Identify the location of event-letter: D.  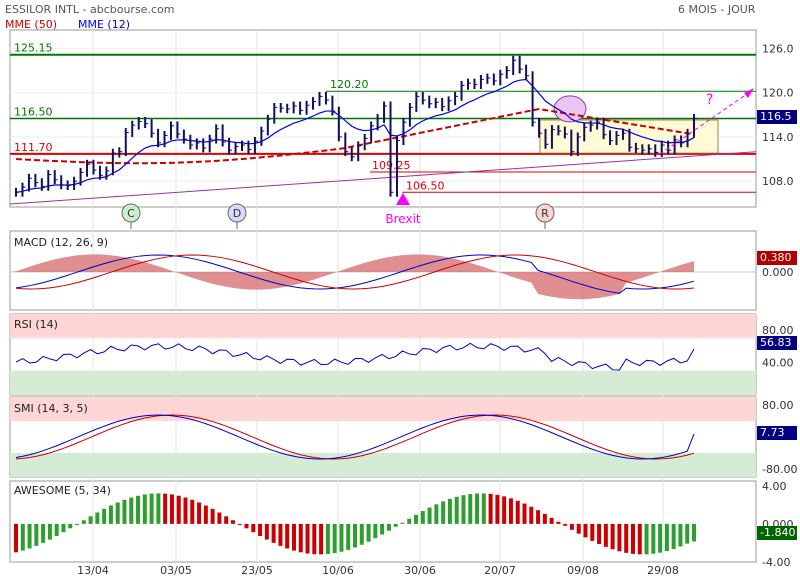
(237, 213).